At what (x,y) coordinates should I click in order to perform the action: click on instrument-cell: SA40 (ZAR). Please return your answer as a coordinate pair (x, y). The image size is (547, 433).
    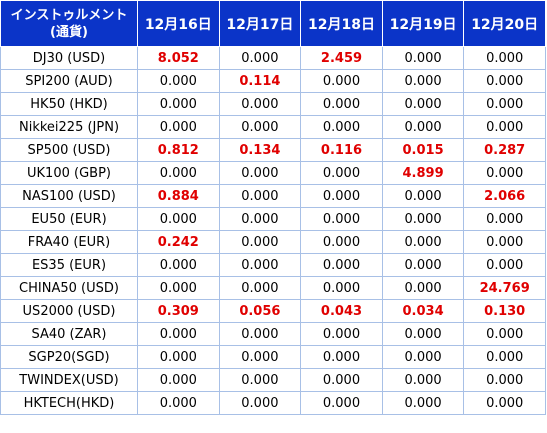
    Looking at the image, I should click on (69, 334).